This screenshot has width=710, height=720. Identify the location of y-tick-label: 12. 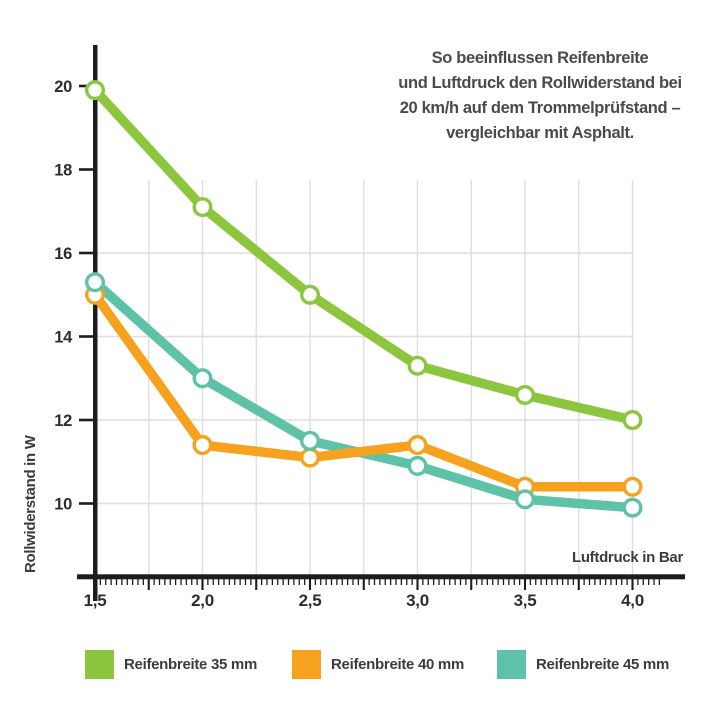
(63, 421).